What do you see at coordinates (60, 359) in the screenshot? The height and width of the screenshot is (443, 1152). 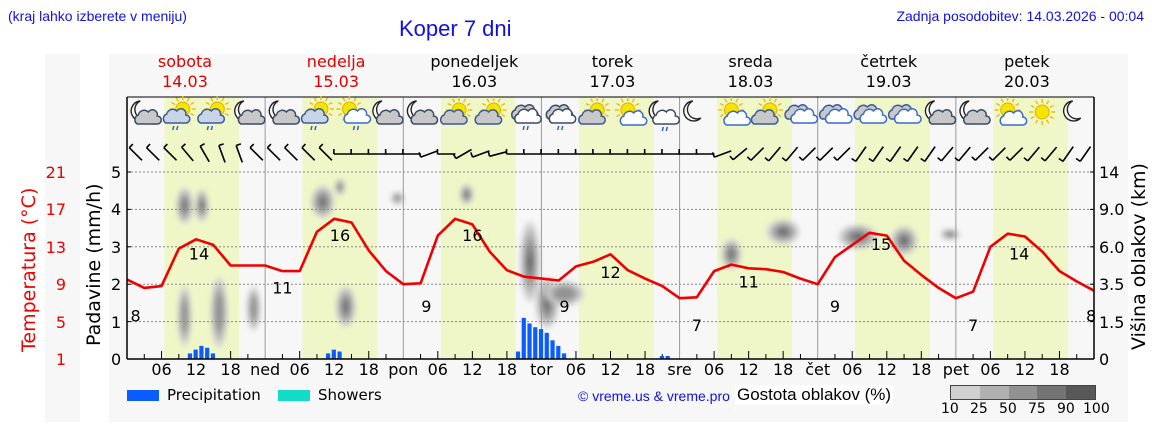 I see `temperature-tick: 1` at bounding box center [60, 359].